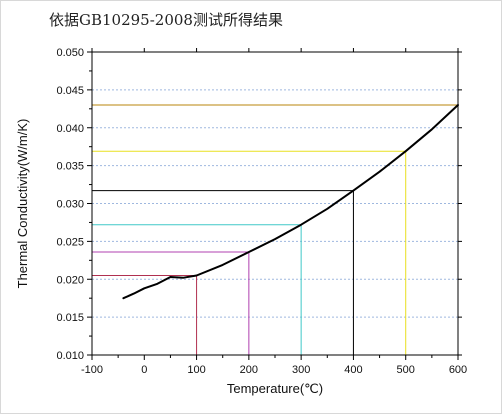  What do you see at coordinates (70, 205) in the screenshot?
I see `y-tick-label-4: 0.030` at bounding box center [70, 205].